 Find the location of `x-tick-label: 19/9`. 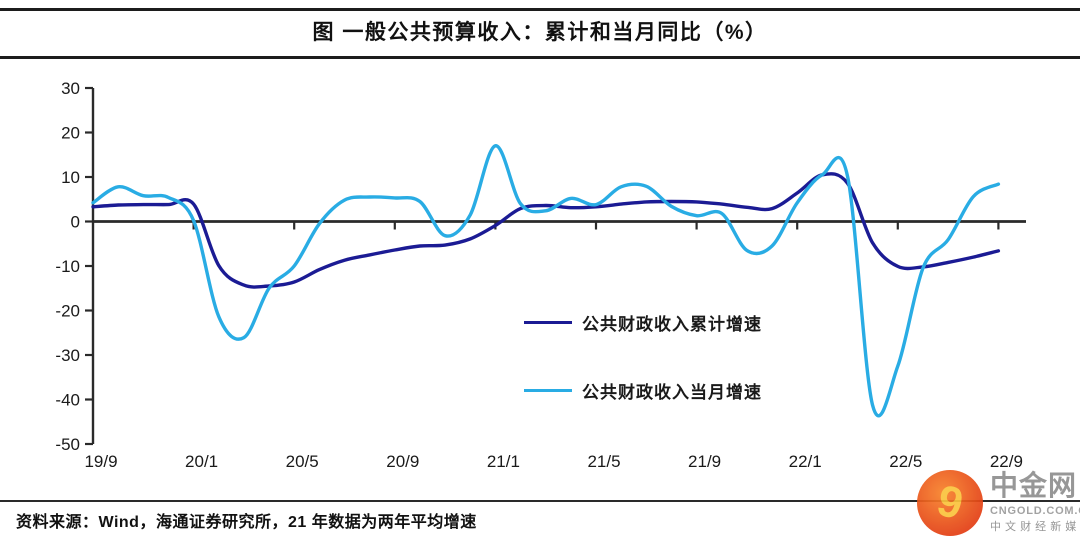

x-tick-label: 19/9 is located at coordinates (100, 461).